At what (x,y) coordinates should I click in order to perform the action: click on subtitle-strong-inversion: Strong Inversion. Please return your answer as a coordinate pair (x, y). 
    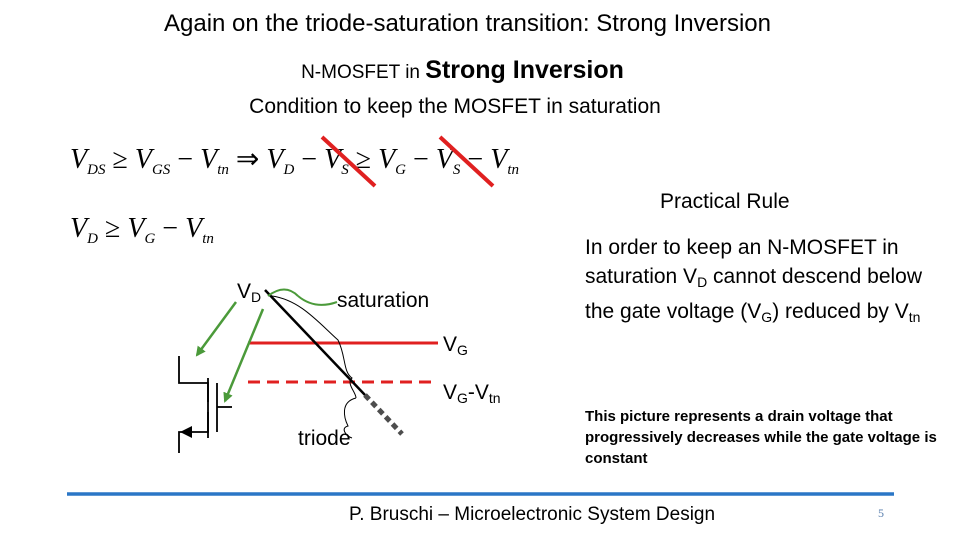
    Looking at the image, I should click on (524, 70).